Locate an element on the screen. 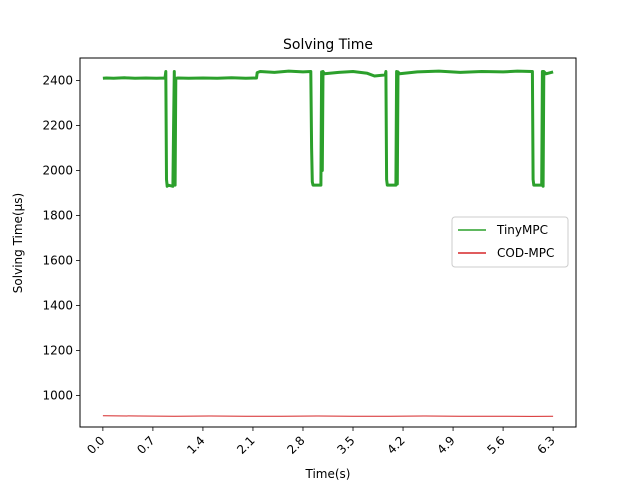  x-tick-label: 0.7 is located at coordinates (145, 444).